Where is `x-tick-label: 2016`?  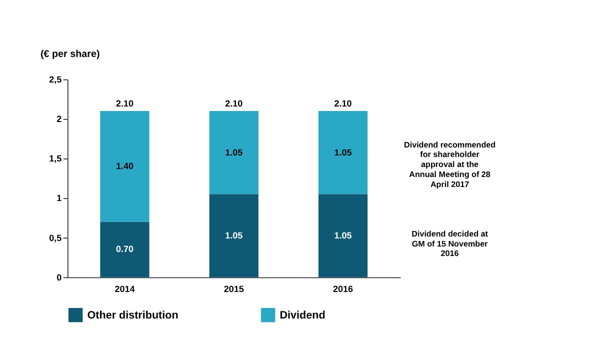
x-tick-label: 2016 is located at coordinates (343, 289).